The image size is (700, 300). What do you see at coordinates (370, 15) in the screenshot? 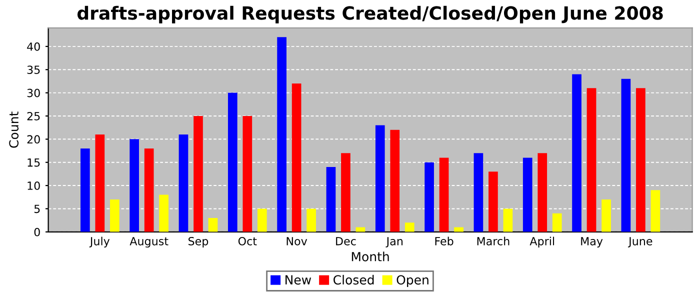
I see `chart-title: drafts-approval Requests Created/Closed/Open June 2008` at bounding box center [370, 15].